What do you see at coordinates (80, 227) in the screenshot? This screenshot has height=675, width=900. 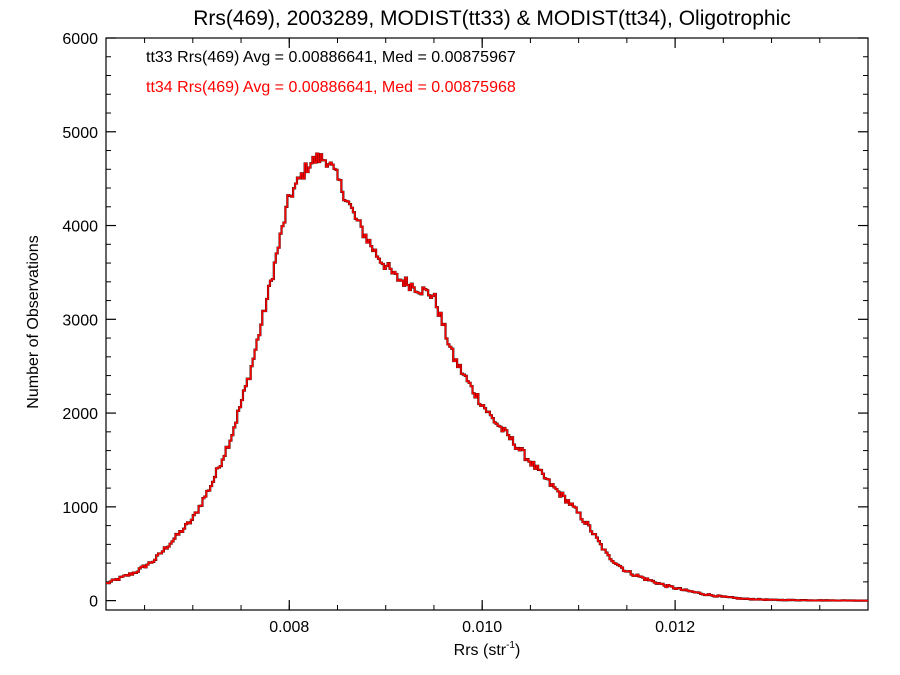 I see `y-tick-label: 4000` at bounding box center [80, 227].